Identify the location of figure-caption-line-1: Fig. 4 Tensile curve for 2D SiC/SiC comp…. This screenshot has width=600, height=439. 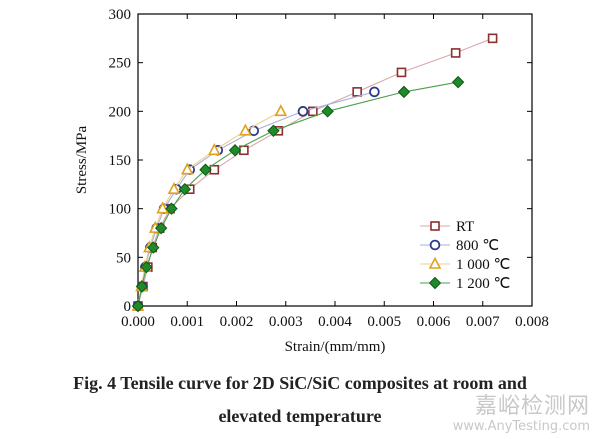
(300, 383).